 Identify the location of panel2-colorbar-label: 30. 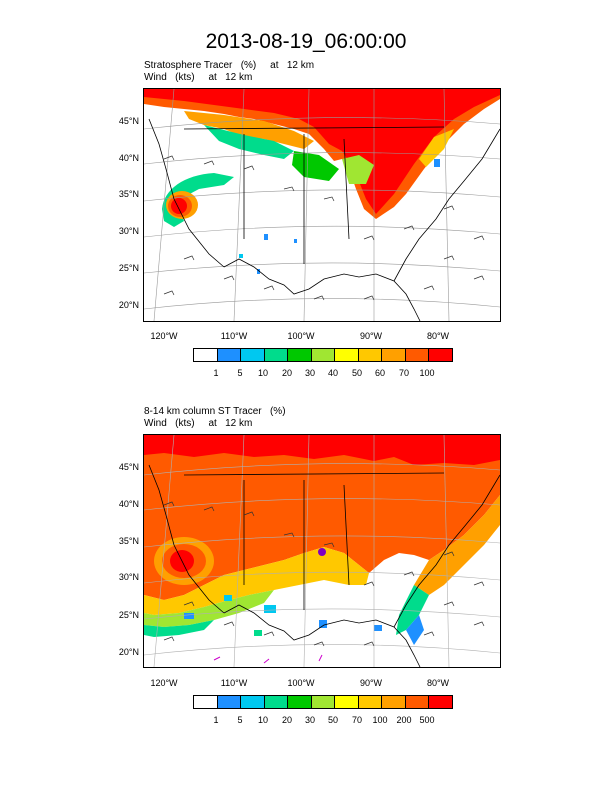
(309, 720).